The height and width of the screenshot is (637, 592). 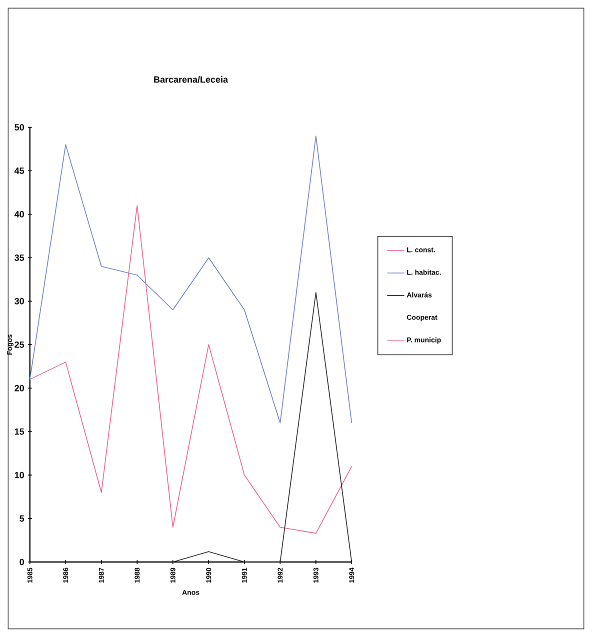 What do you see at coordinates (19, 388) in the screenshot?
I see `y-tick-label: 20` at bounding box center [19, 388].